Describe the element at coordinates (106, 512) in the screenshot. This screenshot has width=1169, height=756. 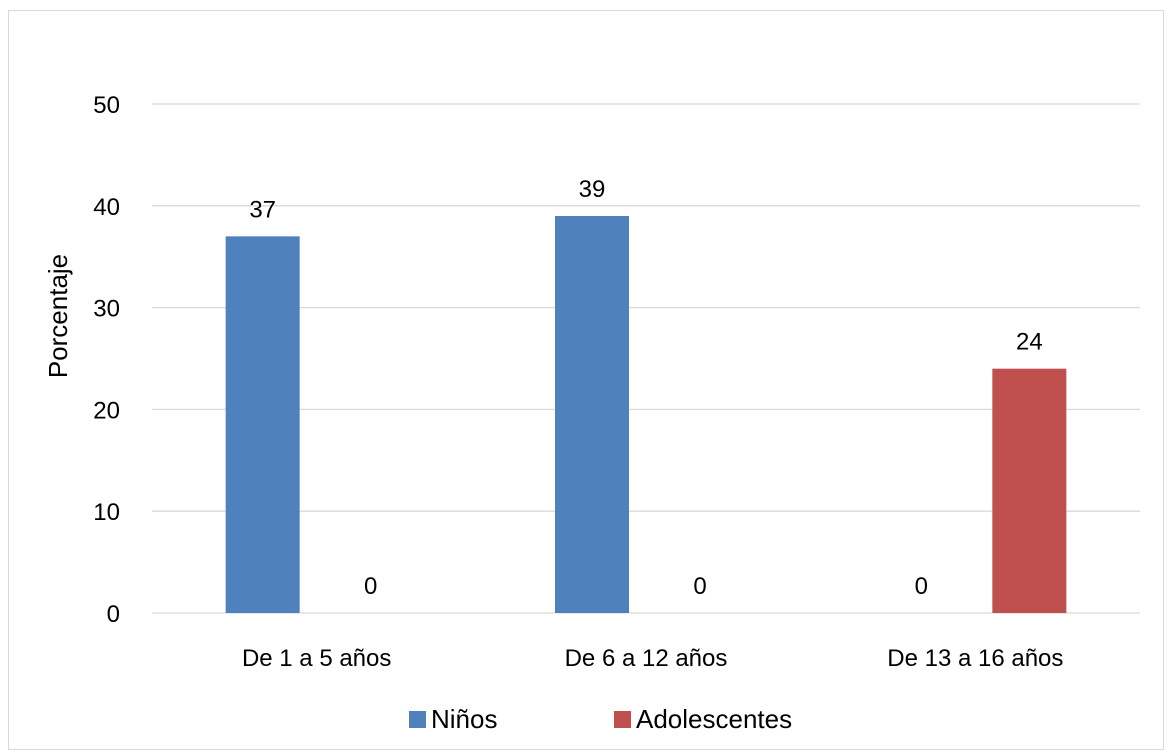
I see `y-tick-label: 10` at that location.